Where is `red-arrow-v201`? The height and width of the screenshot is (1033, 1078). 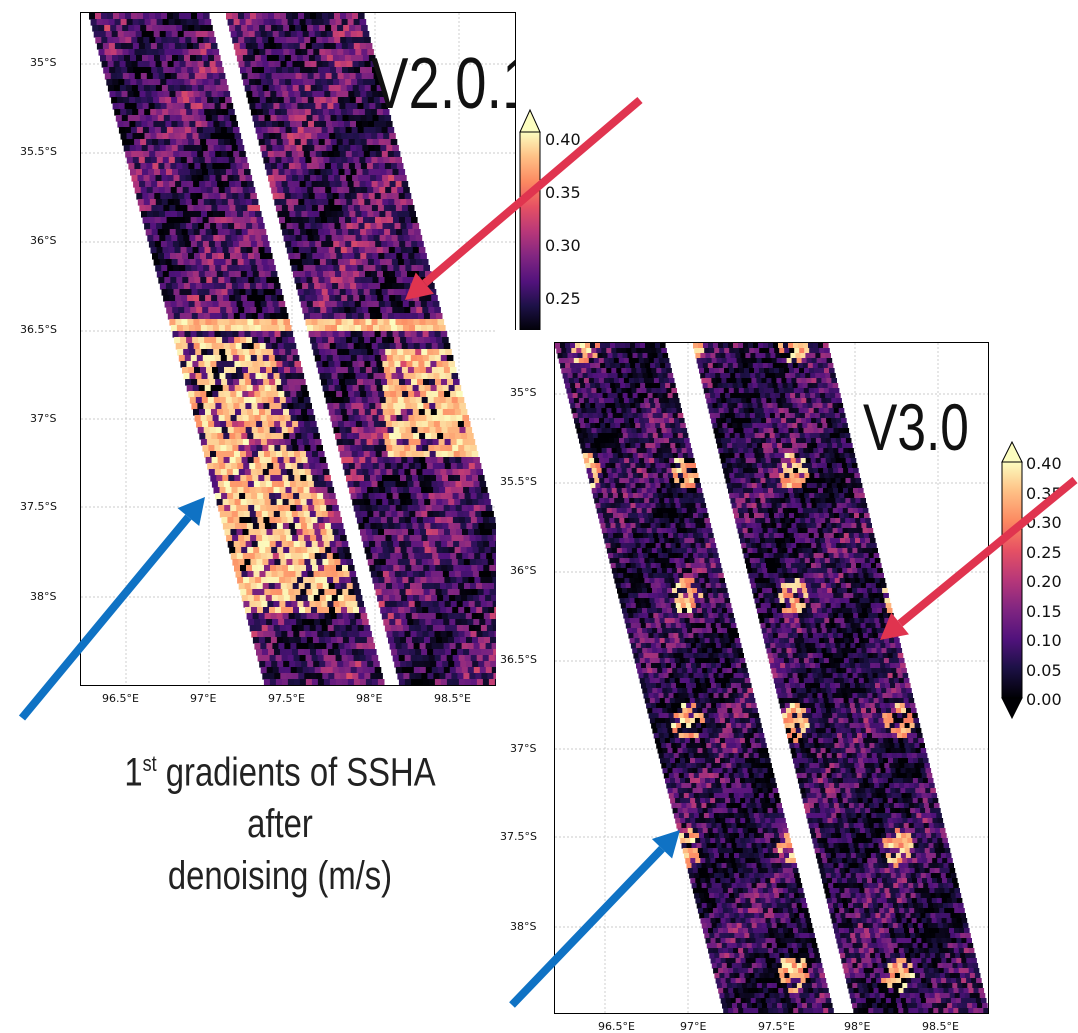 red-arrow-v201 is located at coordinates (522, 200).